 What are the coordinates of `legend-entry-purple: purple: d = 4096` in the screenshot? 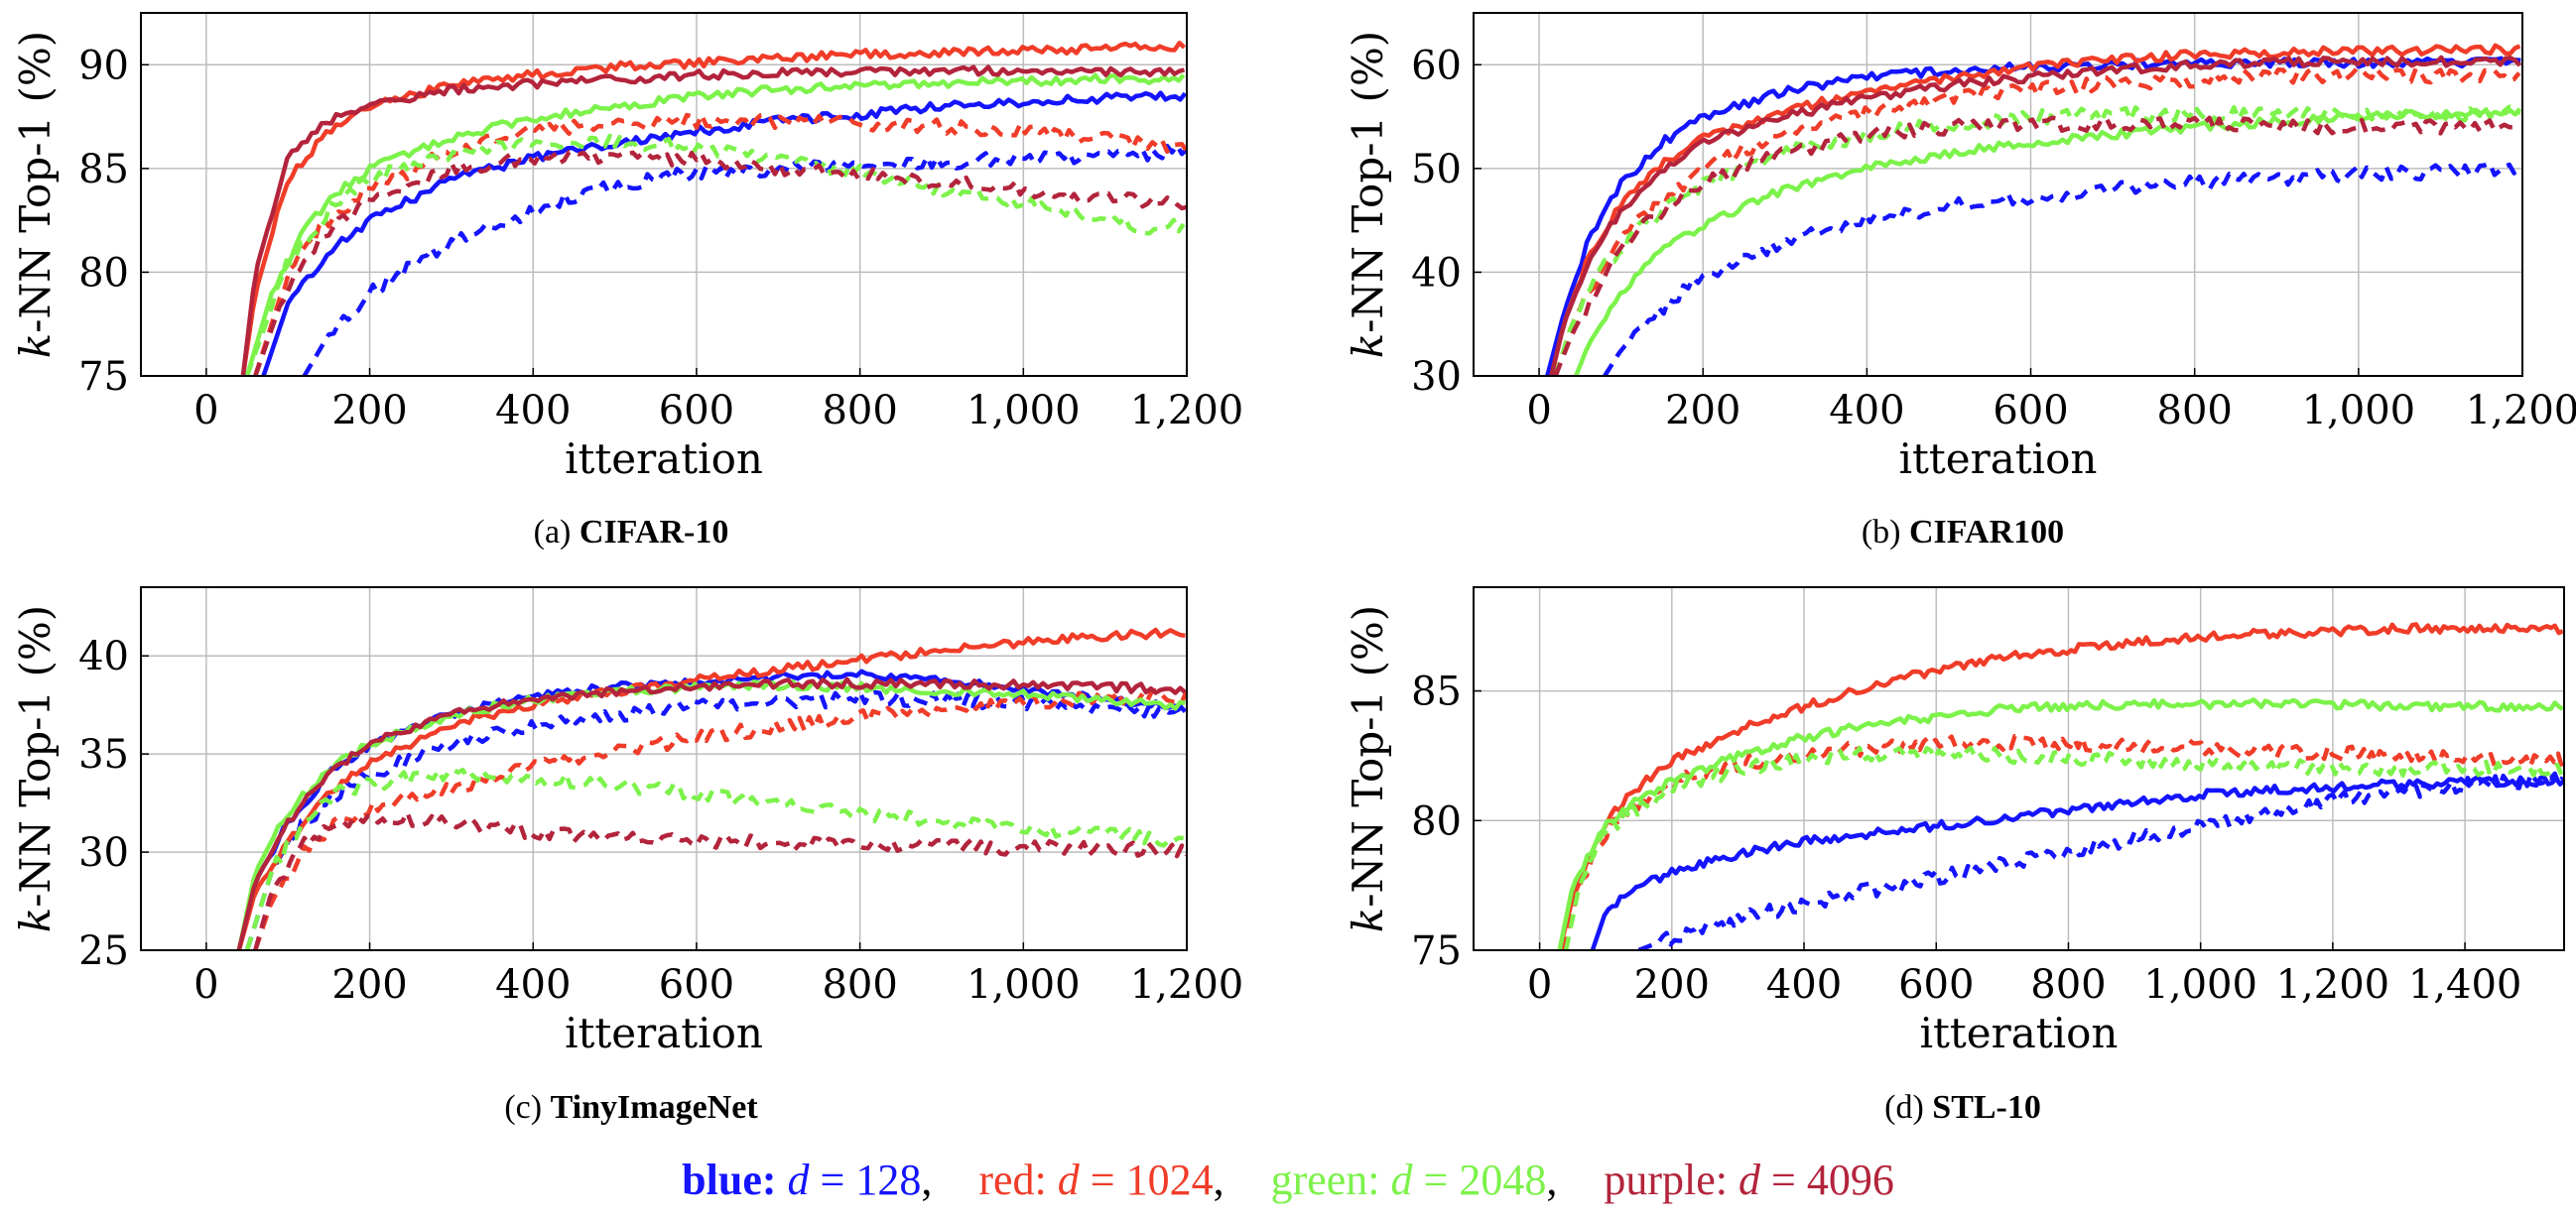 It's located at (1749, 1180).